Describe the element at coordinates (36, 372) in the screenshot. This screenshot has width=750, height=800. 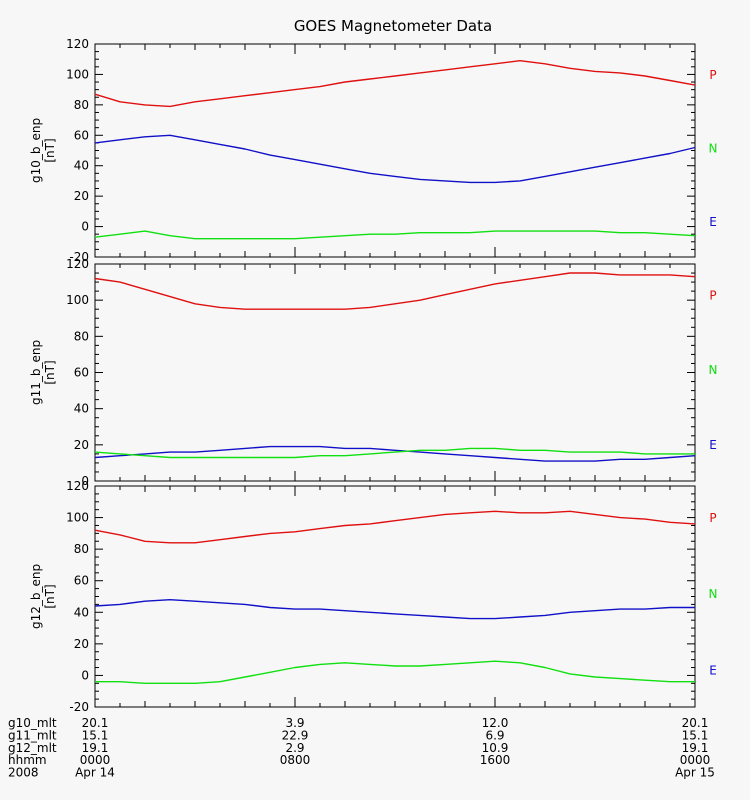
I see `y-axis-label: g11_b_enp` at that location.